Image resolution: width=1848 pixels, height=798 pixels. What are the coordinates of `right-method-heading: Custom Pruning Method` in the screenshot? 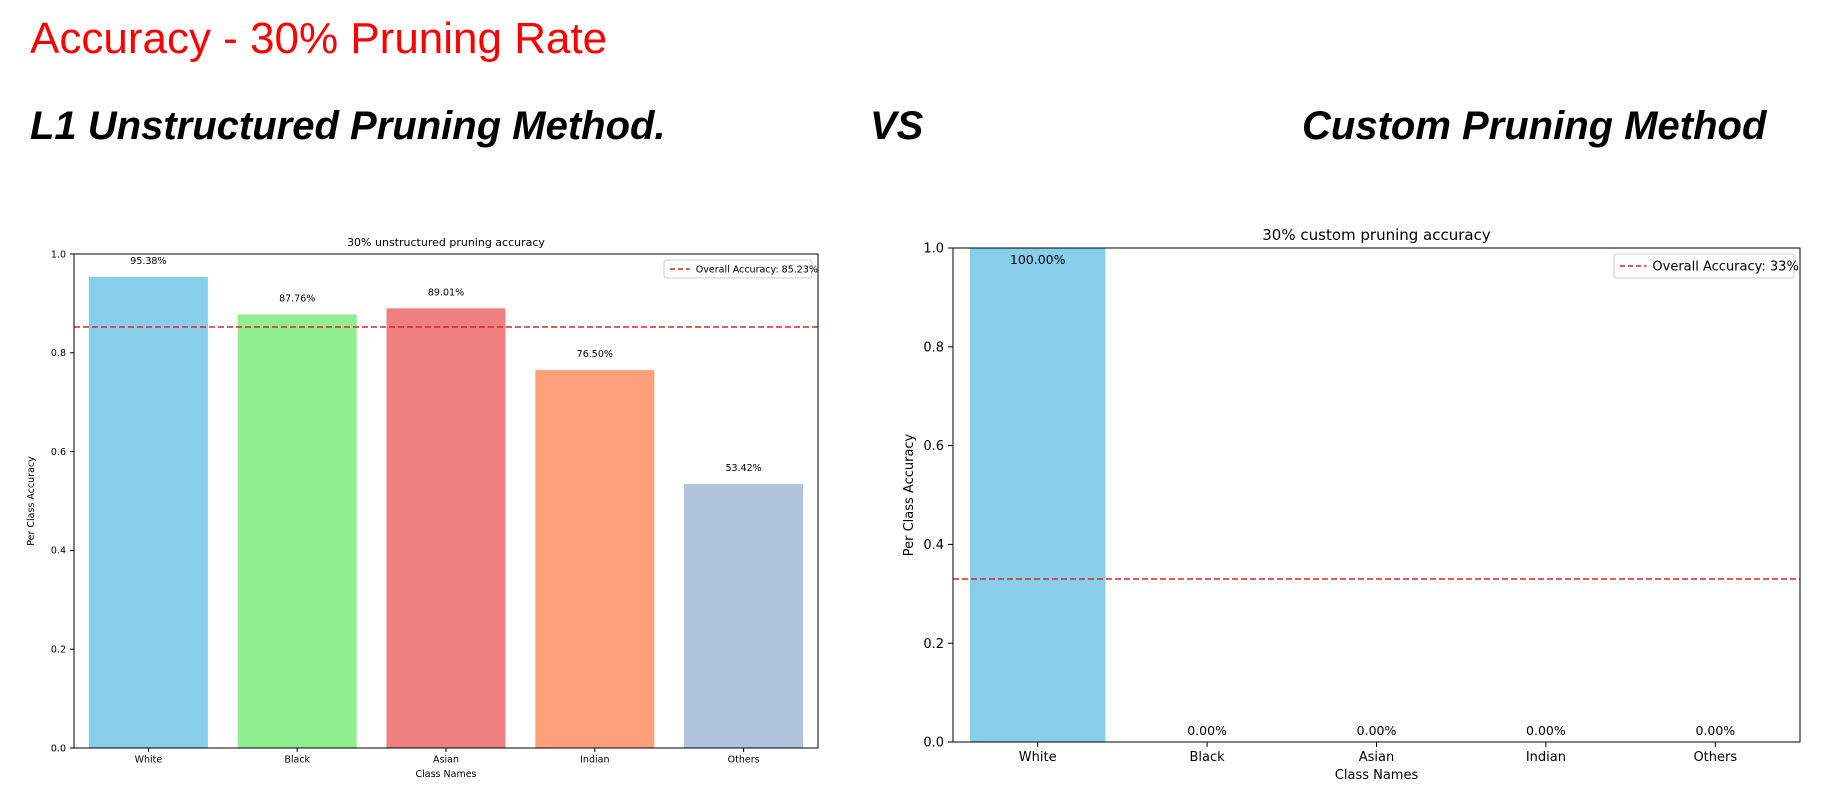 It's located at (1534, 126).